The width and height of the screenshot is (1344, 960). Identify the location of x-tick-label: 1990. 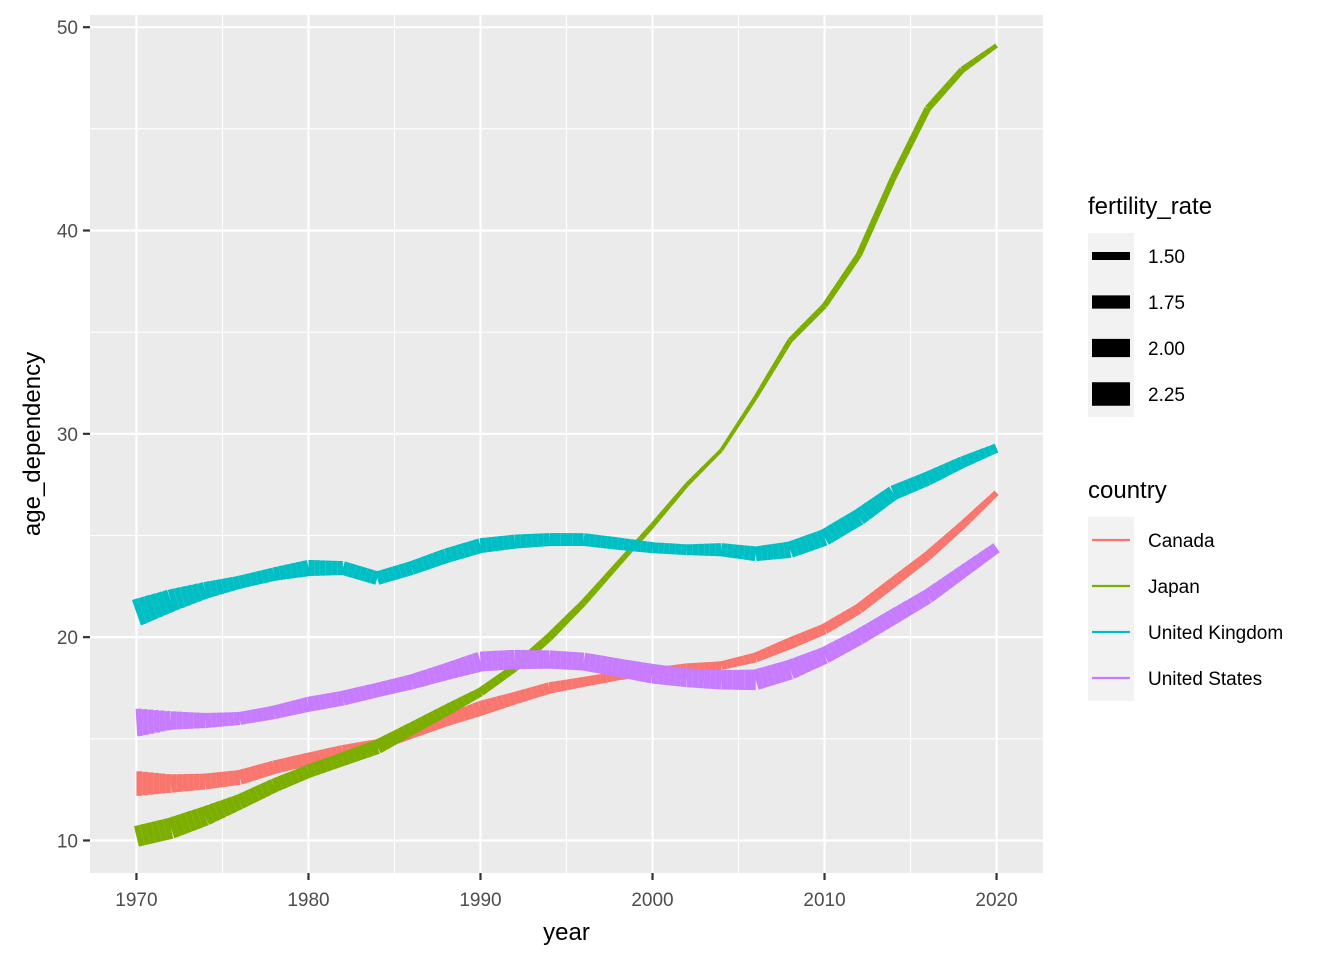
(480, 900).